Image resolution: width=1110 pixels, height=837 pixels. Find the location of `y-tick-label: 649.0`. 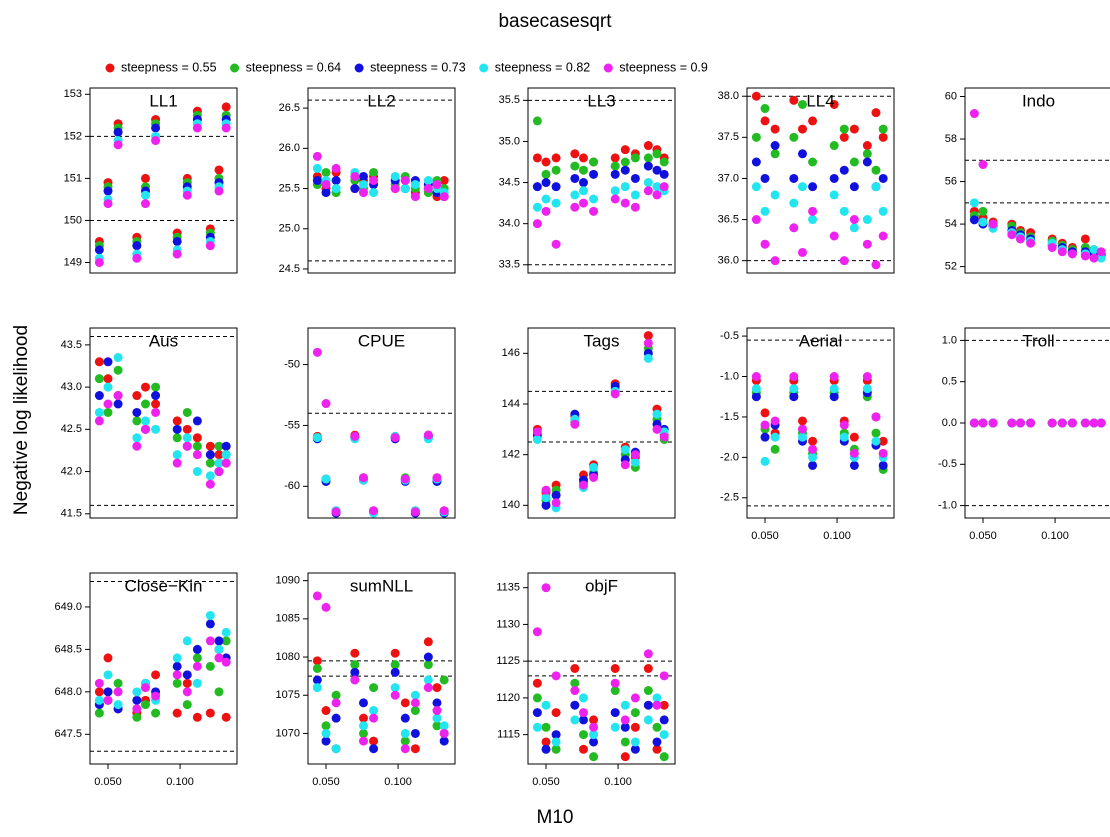

y-tick-label: 649.0 is located at coordinates (68, 607).